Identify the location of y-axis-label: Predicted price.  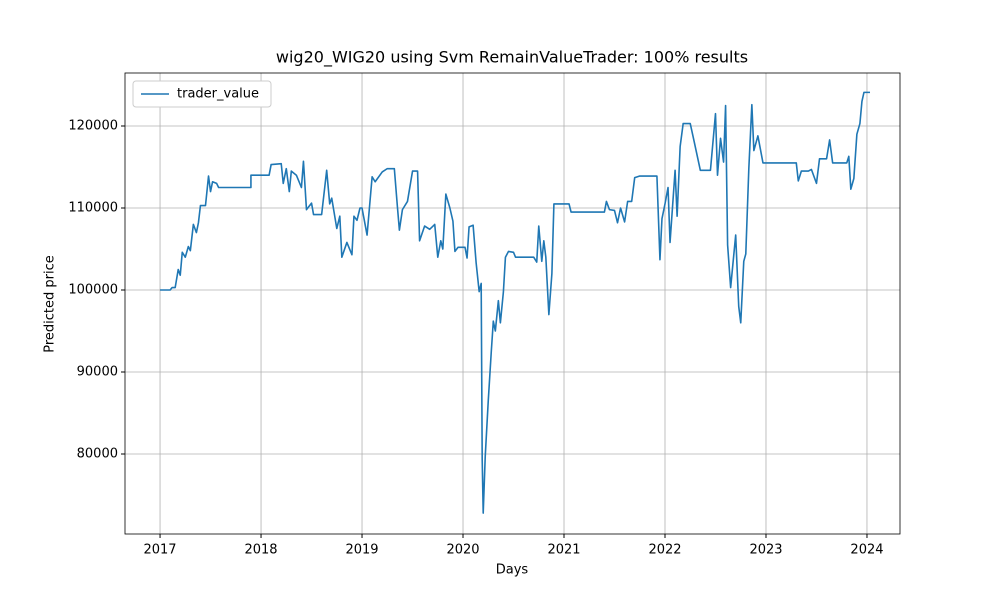
(50, 304).